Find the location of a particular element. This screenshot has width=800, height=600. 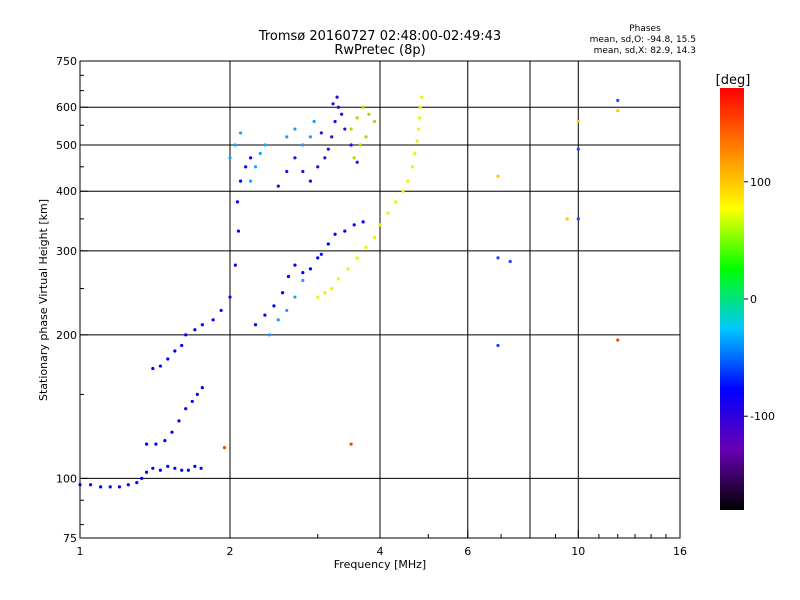

colorbar-ticks: 100 0 -100 is located at coordinates (759, 299).